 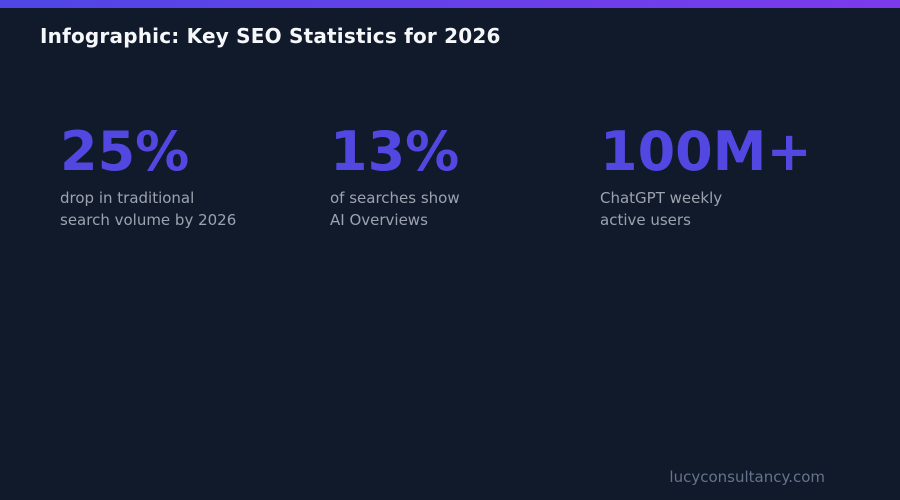 What do you see at coordinates (395, 198) in the screenshot?
I see `stat-description-line-1: of searches show` at bounding box center [395, 198].